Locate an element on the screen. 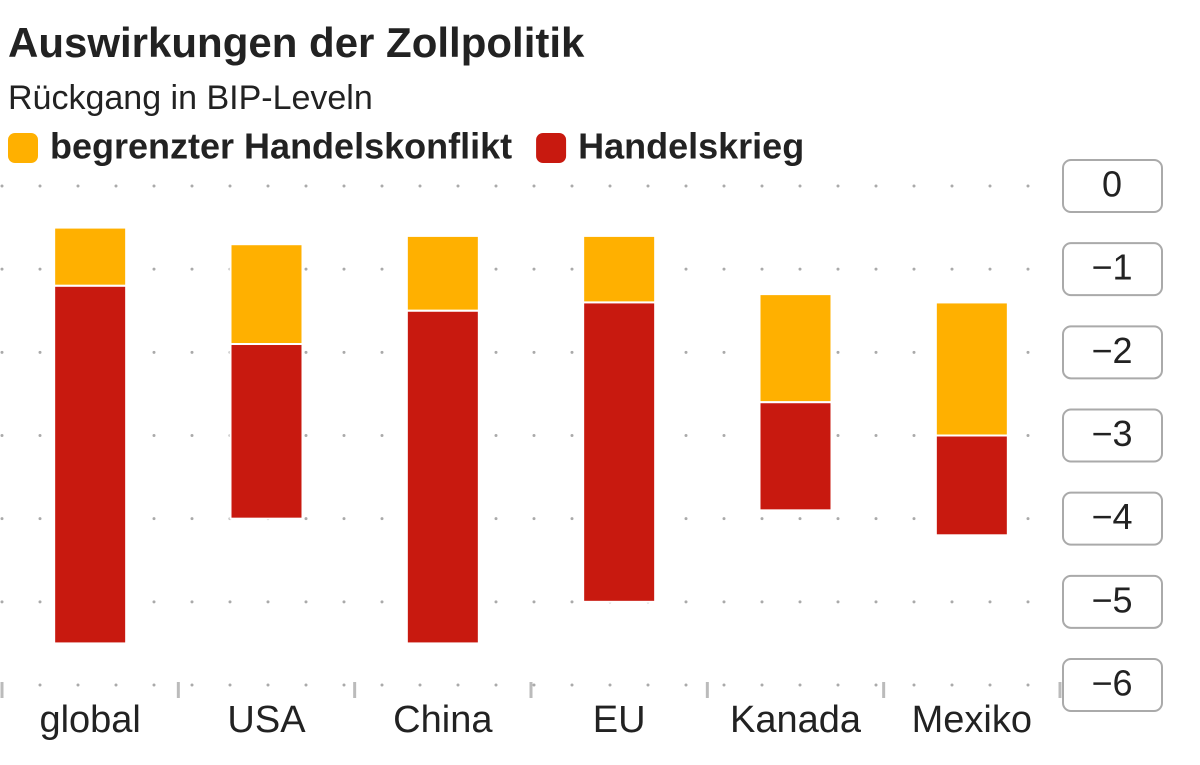 The image size is (1200, 765). x-tick-label: global is located at coordinates (89, 720).